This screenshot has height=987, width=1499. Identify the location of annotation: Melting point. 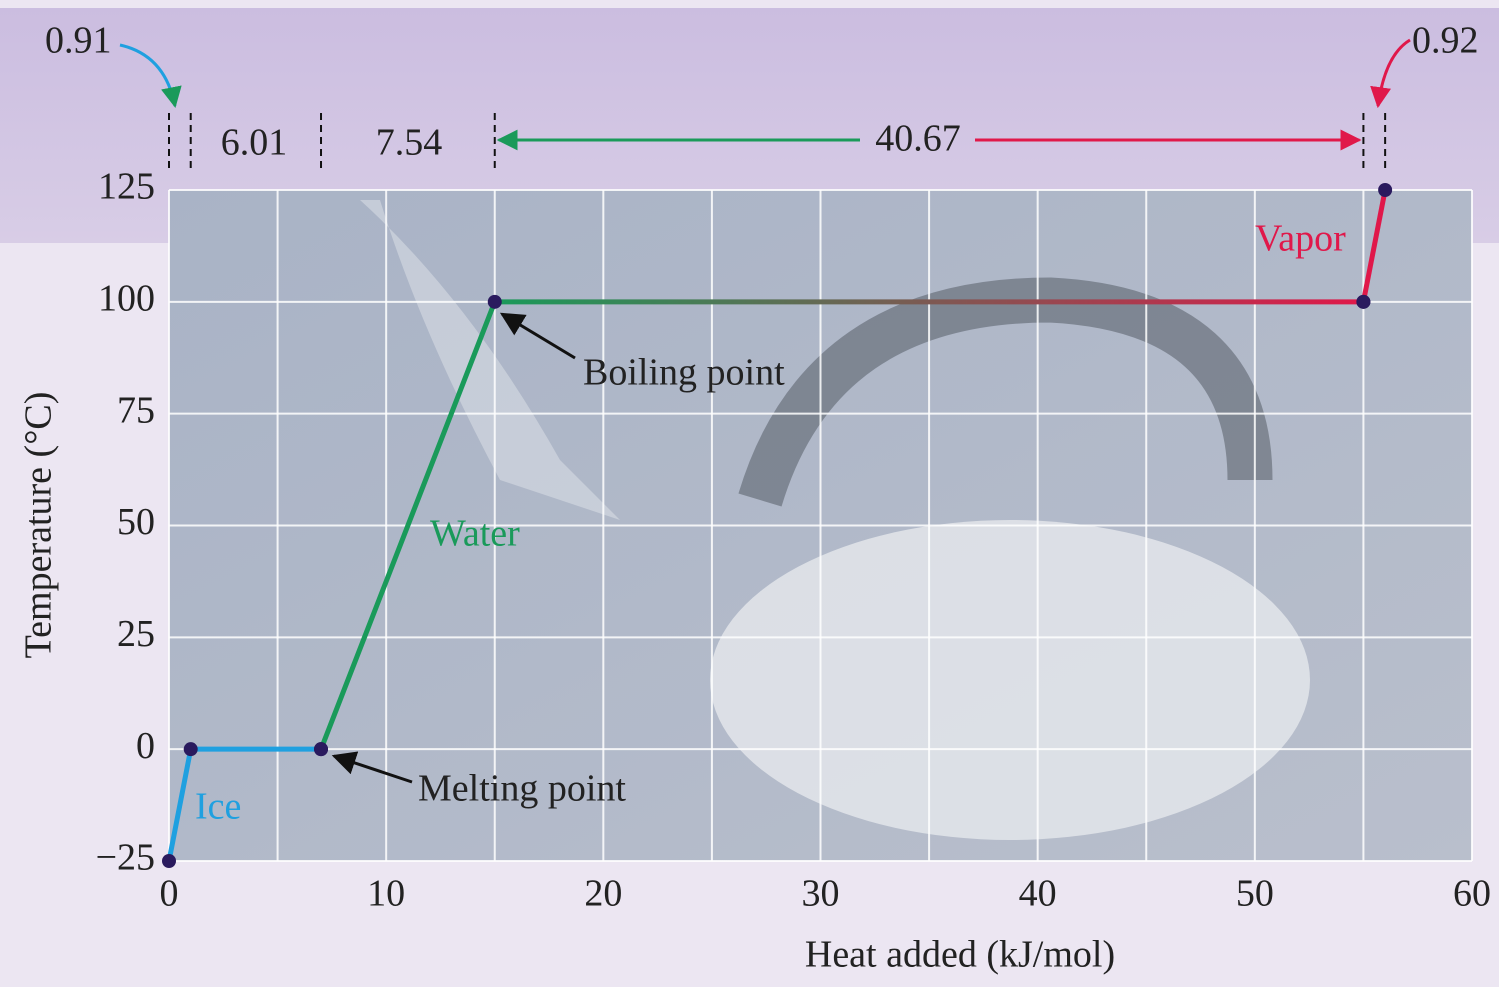
(522, 789).